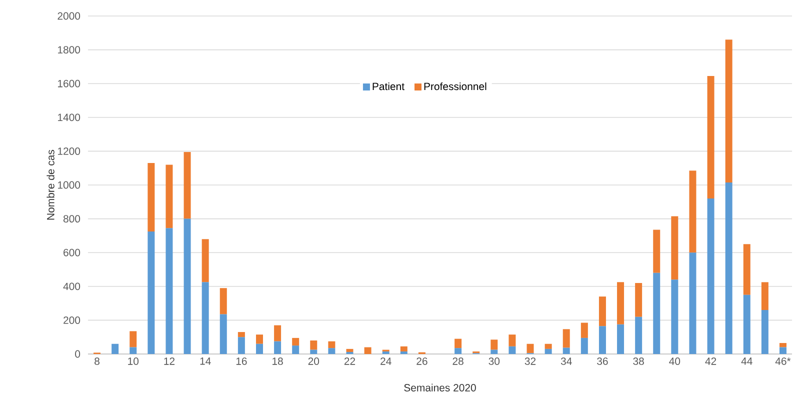 Image resolution: width=798 pixels, height=416 pixels. What do you see at coordinates (388, 86) in the screenshot?
I see `legend-label: Patient` at bounding box center [388, 86].